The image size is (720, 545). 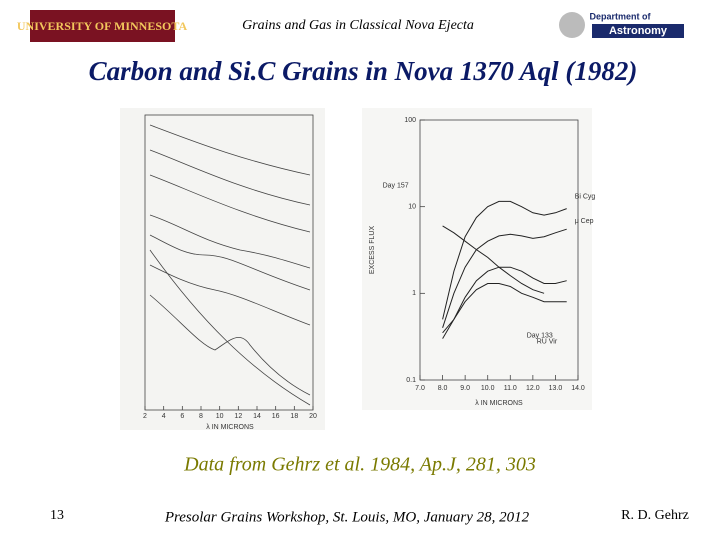 I want to click on x-tick-label: 12.0, so click(x=533, y=388).